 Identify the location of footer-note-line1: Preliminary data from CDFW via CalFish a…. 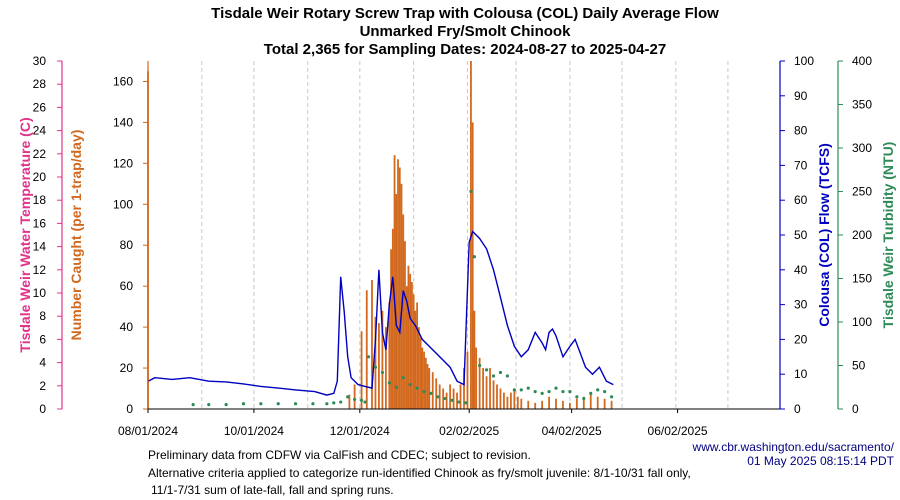
(339, 455).